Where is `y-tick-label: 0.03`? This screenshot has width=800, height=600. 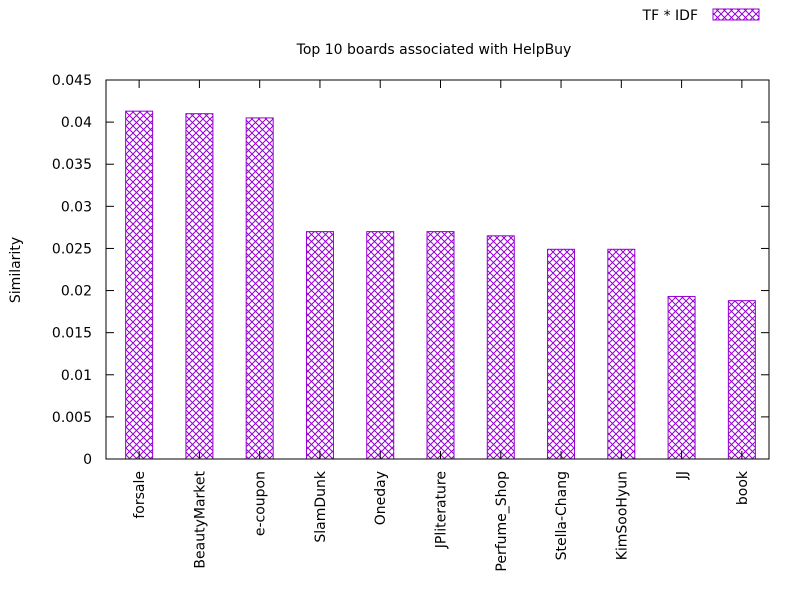
y-tick-label: 0.03 is located at coordinates (76, 207).